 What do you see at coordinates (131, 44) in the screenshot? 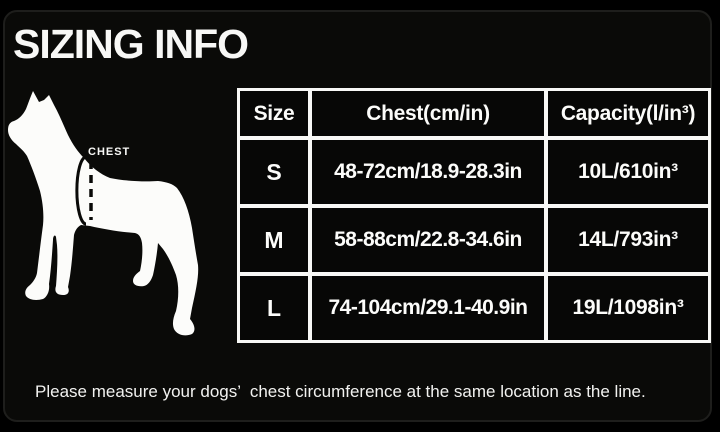
I see `page-title: SIZING INFO` at bounding box center [131, 44].